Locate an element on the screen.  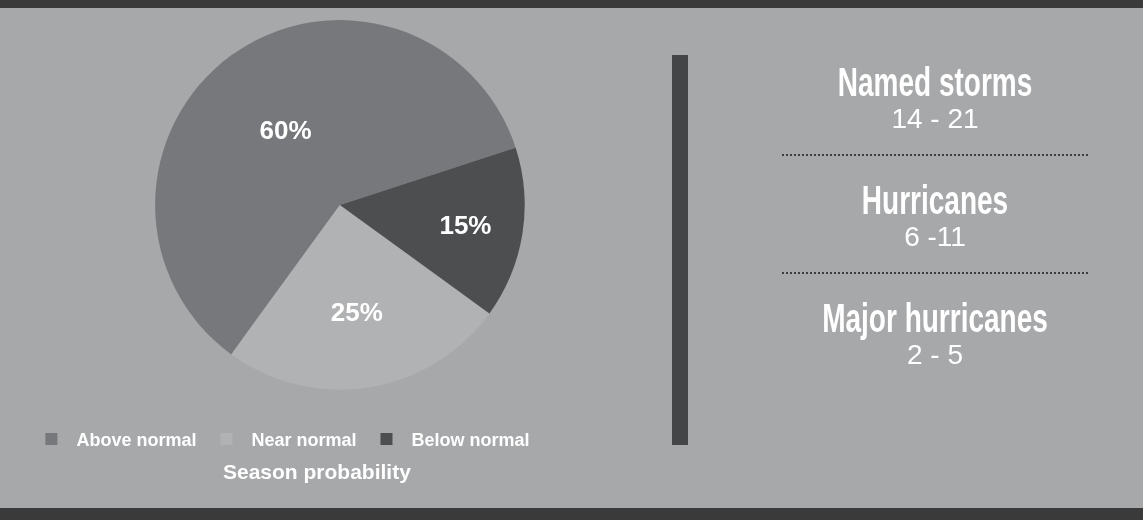
legend-label: Below normal is located at coordinates (470, 440).